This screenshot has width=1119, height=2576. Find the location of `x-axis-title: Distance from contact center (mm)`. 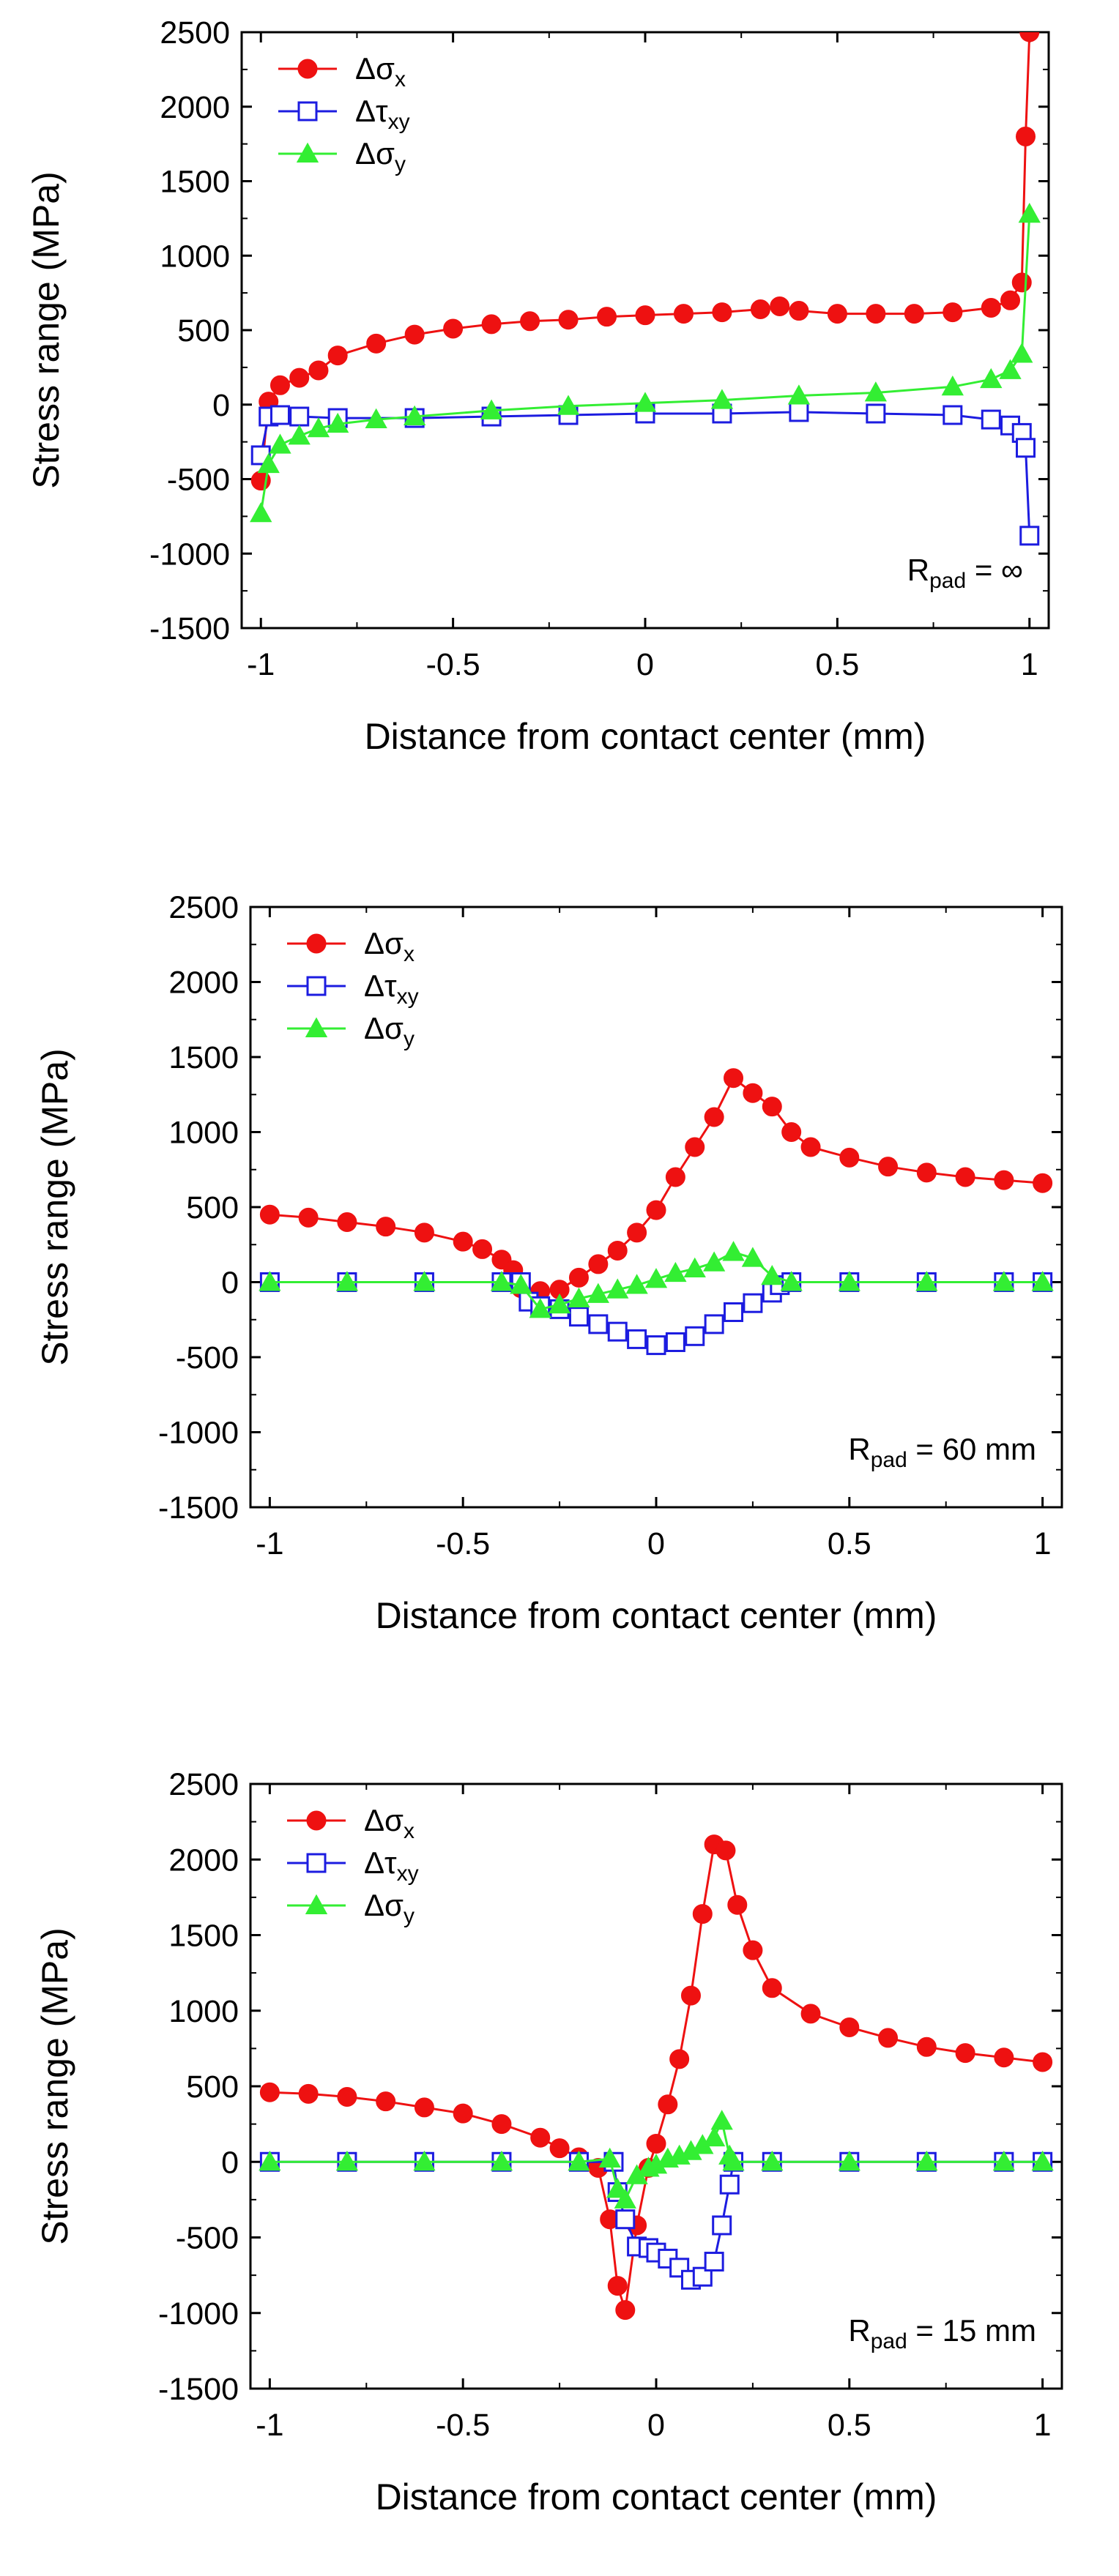

x-axis-title: Distance from contact center (mm) is located at coordinates (645, 736).